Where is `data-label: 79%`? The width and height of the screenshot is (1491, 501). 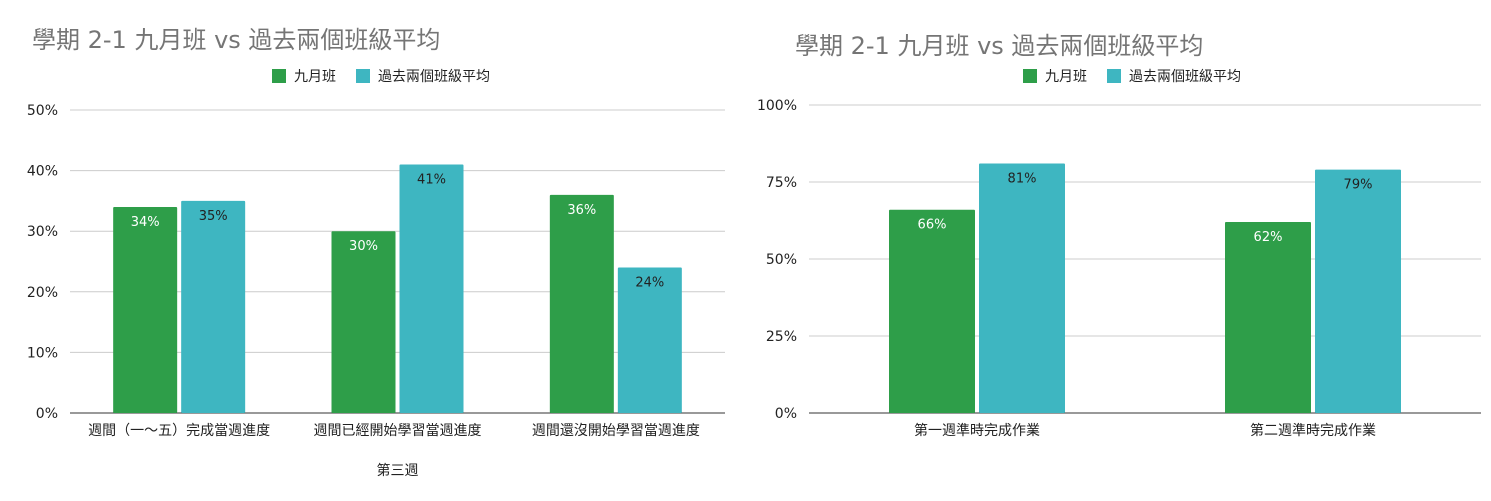
data-label: 79% is located at coordinates (1358, 185).